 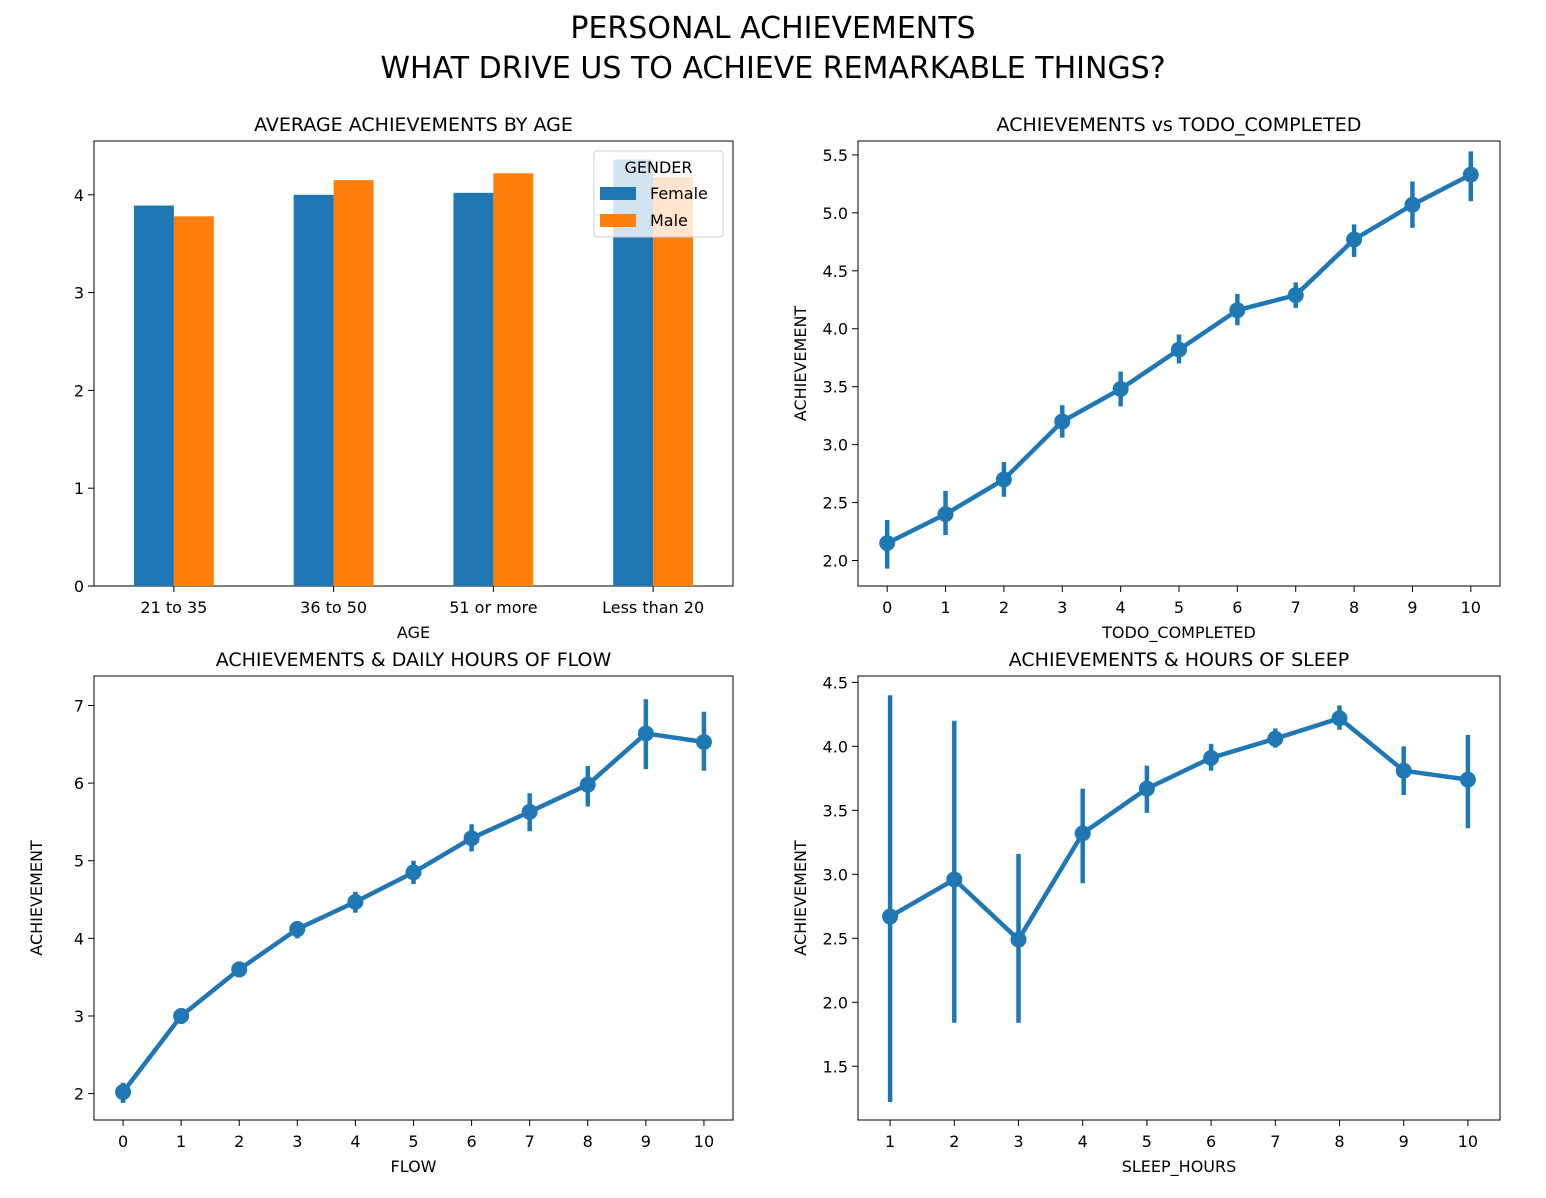 What do you see at coordinates (413, 125) in the screenshot?
I see `chart-title: AVERAGE ACHIEVEMENTS BY AGE` at bounding box center [413, 125].